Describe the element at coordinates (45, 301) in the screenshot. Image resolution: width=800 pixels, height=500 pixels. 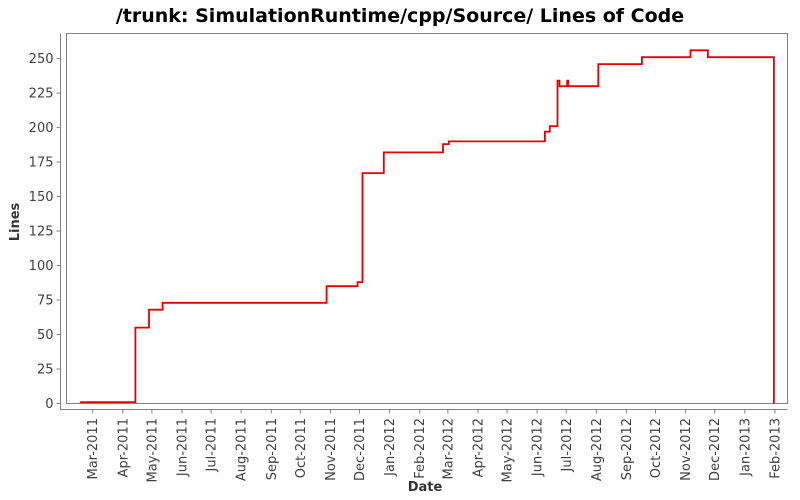
I see `y-tick-label: 75` at that location.